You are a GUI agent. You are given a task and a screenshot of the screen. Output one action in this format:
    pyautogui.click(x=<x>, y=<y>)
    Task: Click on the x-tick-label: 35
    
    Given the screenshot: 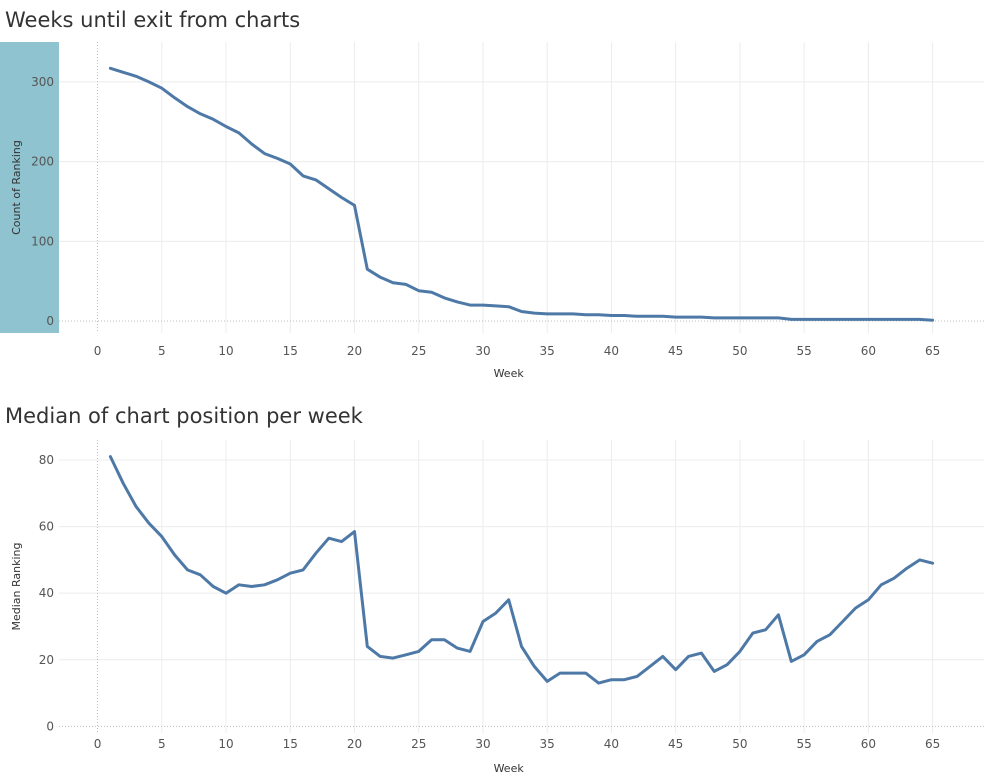 What is the action you would take?
    pyautogui.click(x=547, y=351)
    